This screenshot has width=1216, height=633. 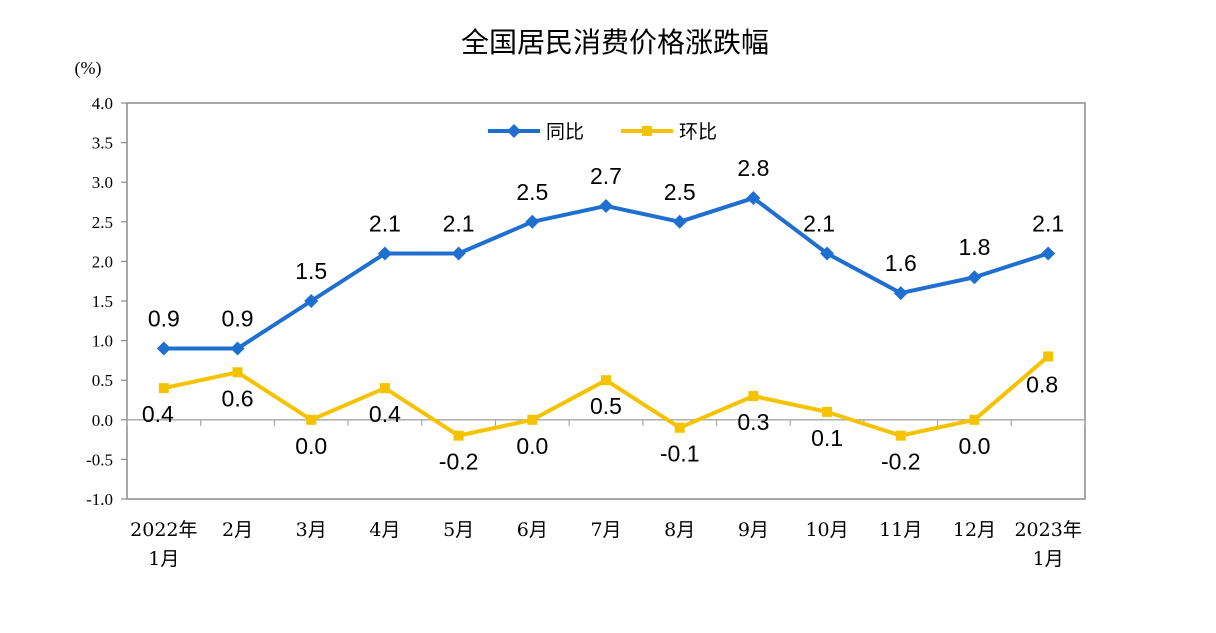 I want to click on y-tick-label: -1.0, so click(x=99, y=499).